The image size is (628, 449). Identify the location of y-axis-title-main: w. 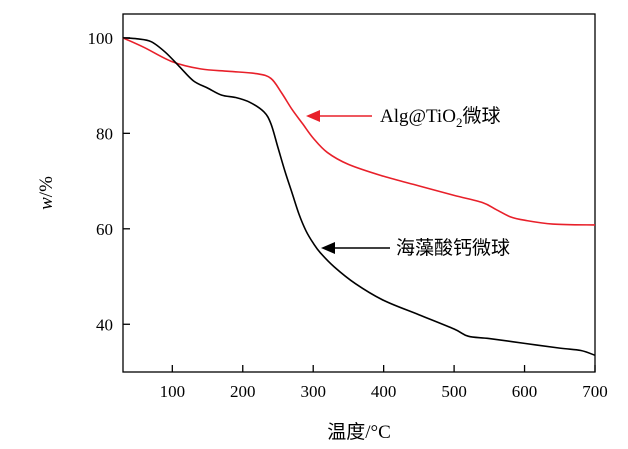
(46, 203).